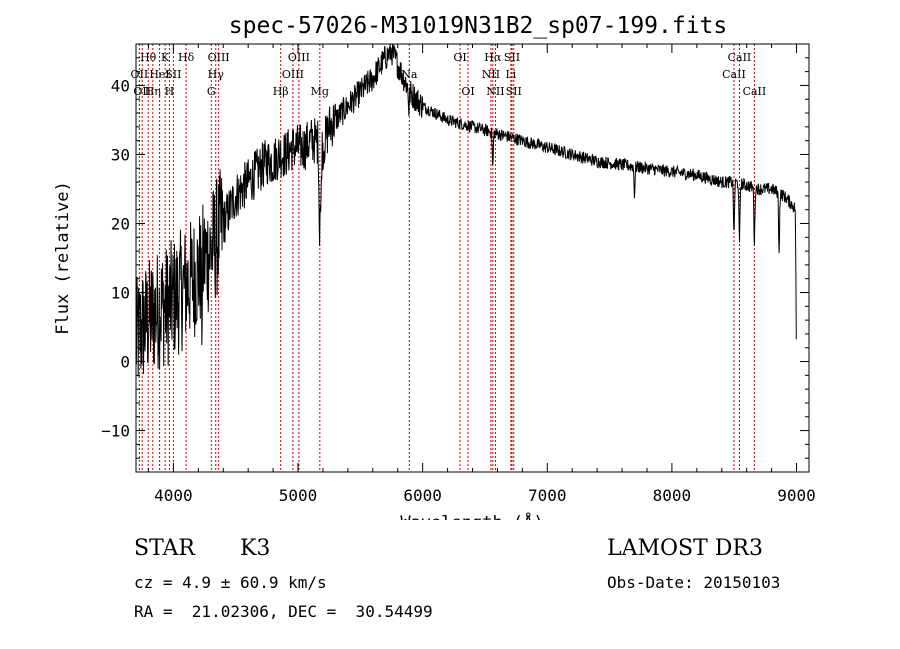 The height and width of the screenshot is (649, 900). What do you see at coordinates (471, 515) in the screenshot?
I see `x-axis-label: Wavelength (Å)` at bounding box center [471, 515].